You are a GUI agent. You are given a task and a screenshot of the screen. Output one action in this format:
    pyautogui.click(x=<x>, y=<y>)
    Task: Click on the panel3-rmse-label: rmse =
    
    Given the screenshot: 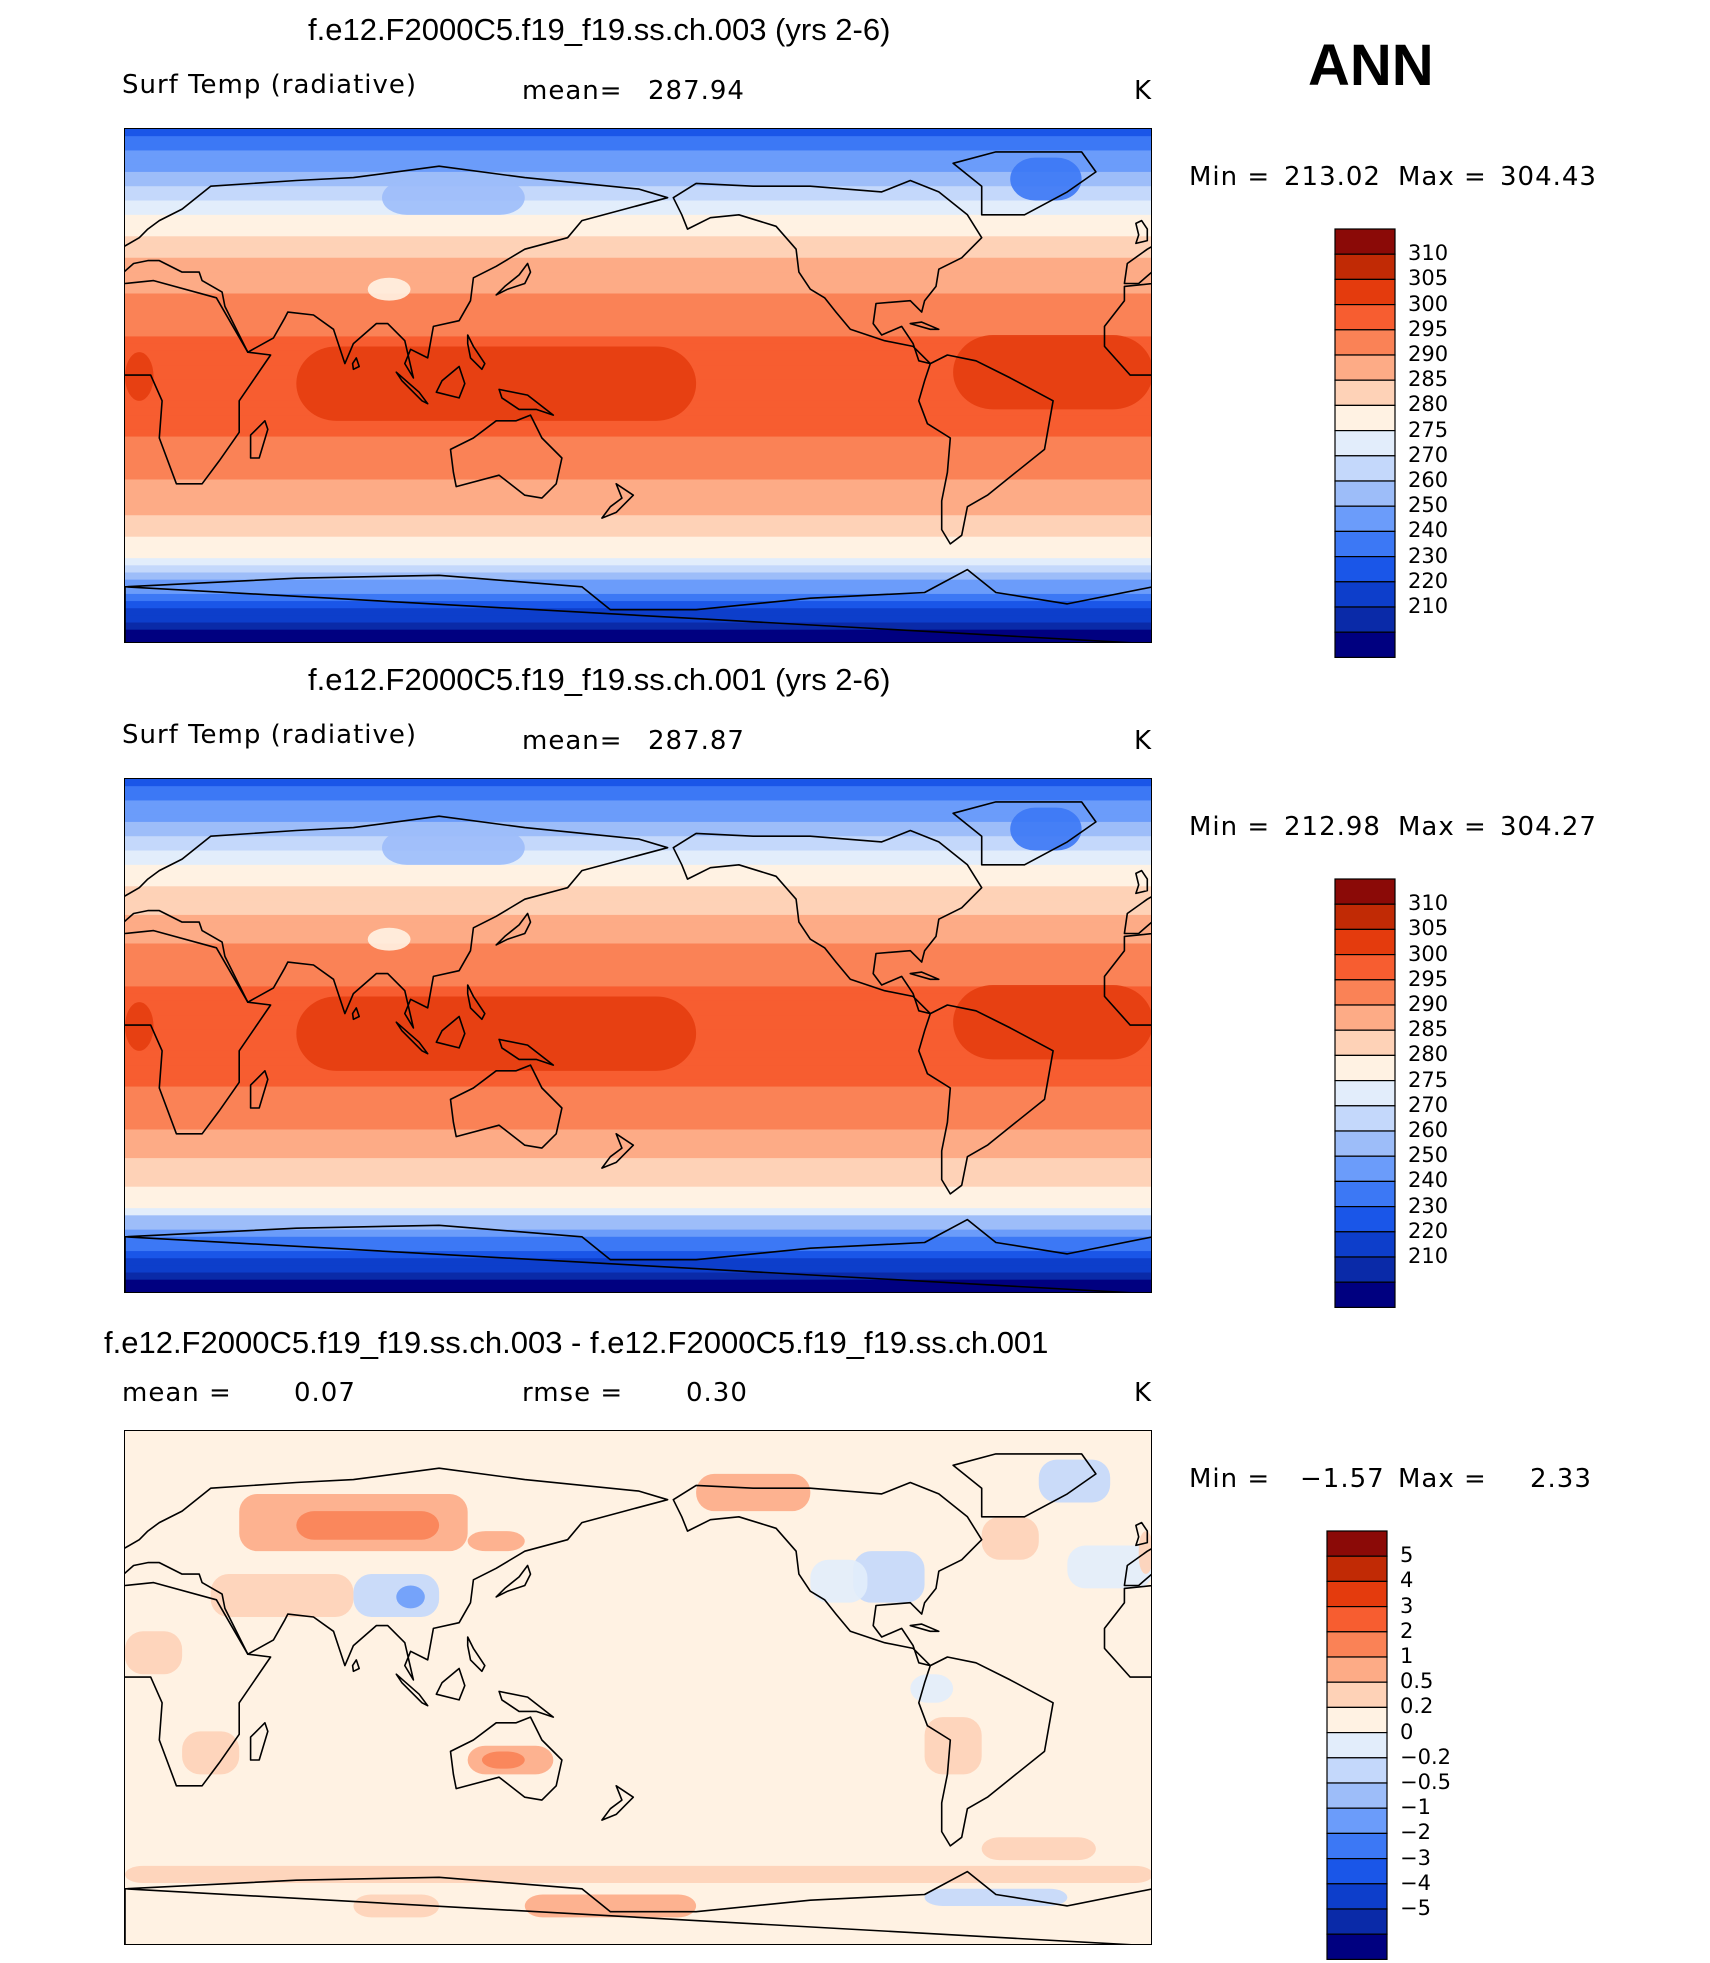 What is the action you would take?
    pyautogui.click(x=573, y=1393)
    